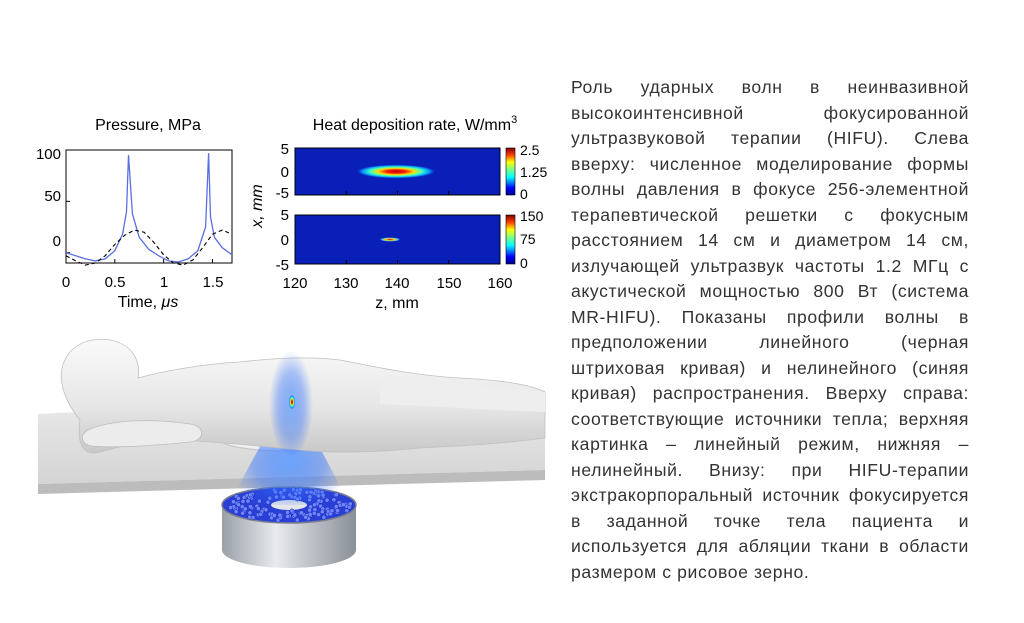 The image size is (1024, 623). What do you see at coordinates (530, 150) in the screenshot?
I see `colorbar-top-tick-max: 2.5` at bounding box center [530, 150].